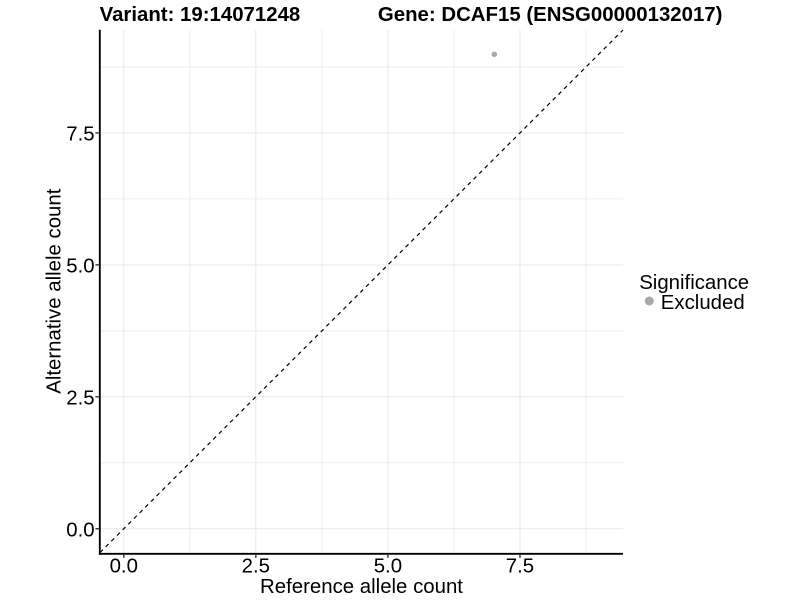  What do you see at coordinates (200, 15) in the screenshot?
I see `svg-text: Variant: 19:14071248` at bounding box center [200, 15].